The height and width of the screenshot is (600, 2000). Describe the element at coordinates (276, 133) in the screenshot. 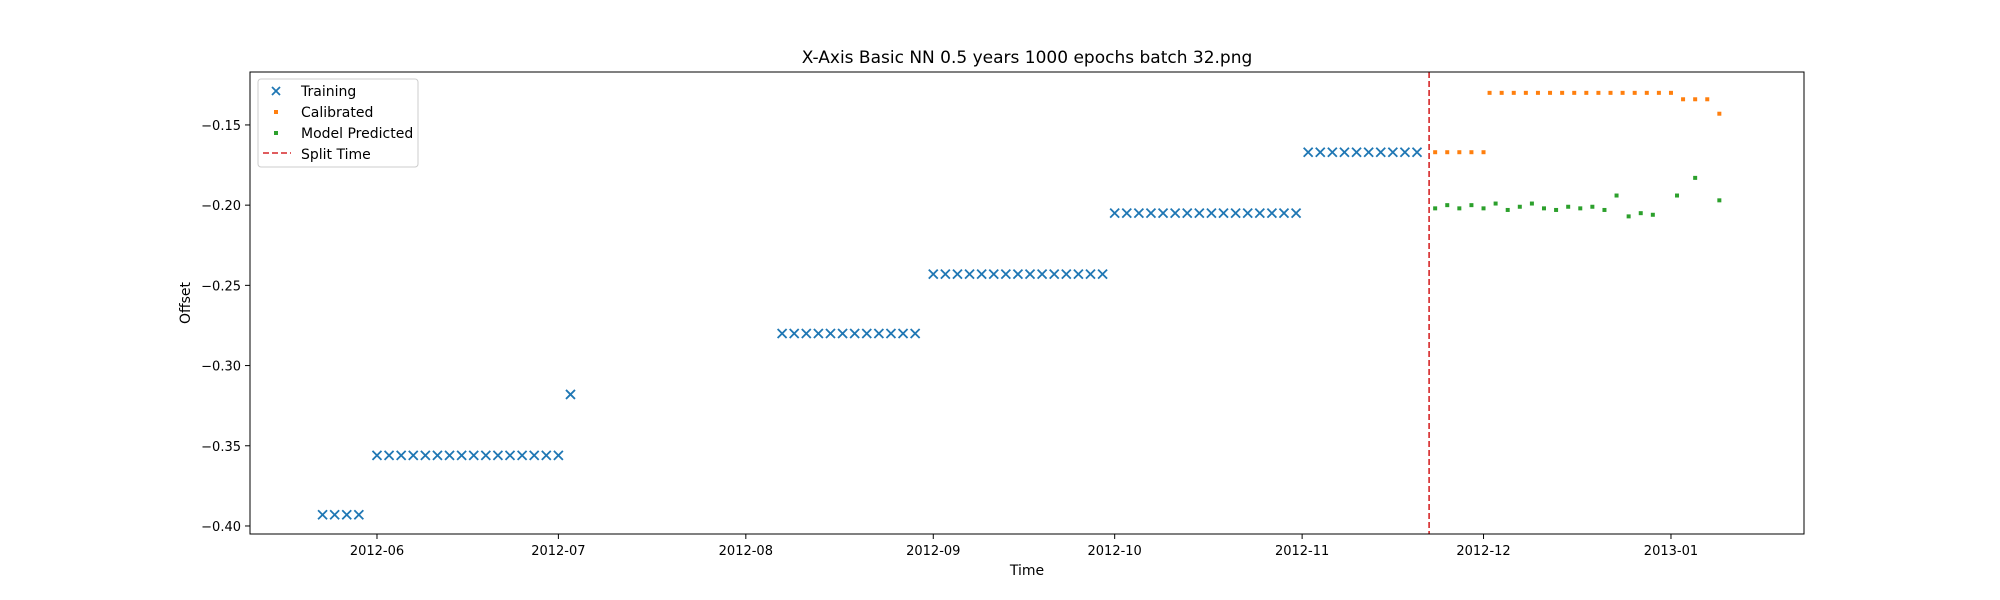

I see `legend-marker-model-predicted` at that location.